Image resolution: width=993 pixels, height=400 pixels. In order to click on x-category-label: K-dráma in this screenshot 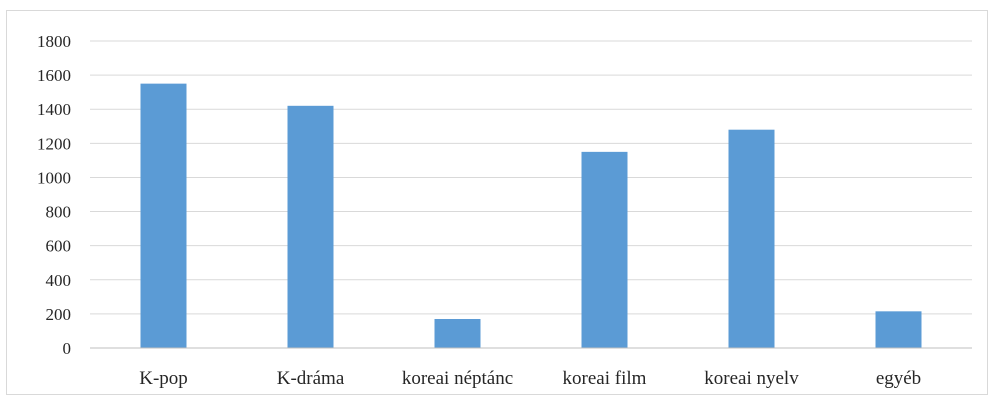, I will do `click(311, 378)`.